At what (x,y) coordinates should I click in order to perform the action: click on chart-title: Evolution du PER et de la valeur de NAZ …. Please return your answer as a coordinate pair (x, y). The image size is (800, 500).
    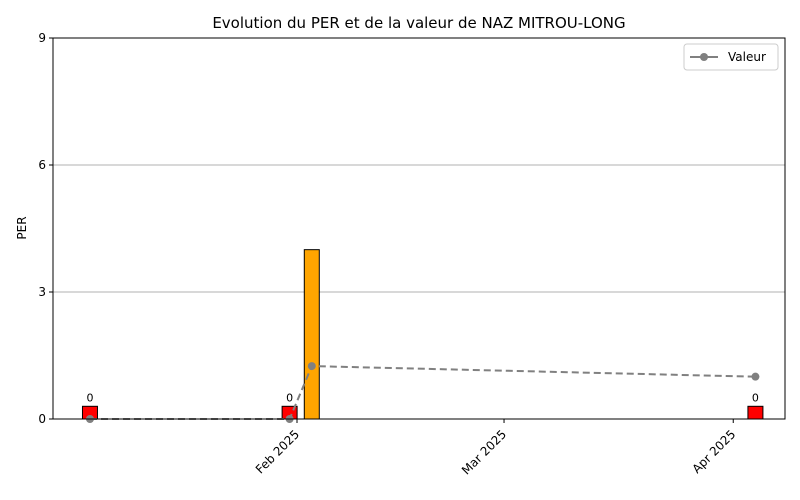
    Looking at the image, I should click on (418, 23).